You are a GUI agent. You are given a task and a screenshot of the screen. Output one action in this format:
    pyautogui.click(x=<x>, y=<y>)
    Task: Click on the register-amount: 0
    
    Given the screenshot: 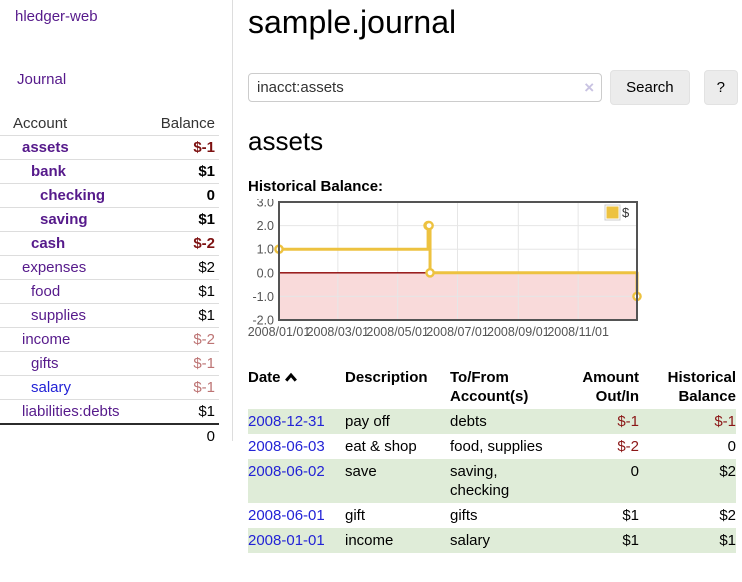 What is the action you would take?
    pyautogui.click(x=634, y=471)
    